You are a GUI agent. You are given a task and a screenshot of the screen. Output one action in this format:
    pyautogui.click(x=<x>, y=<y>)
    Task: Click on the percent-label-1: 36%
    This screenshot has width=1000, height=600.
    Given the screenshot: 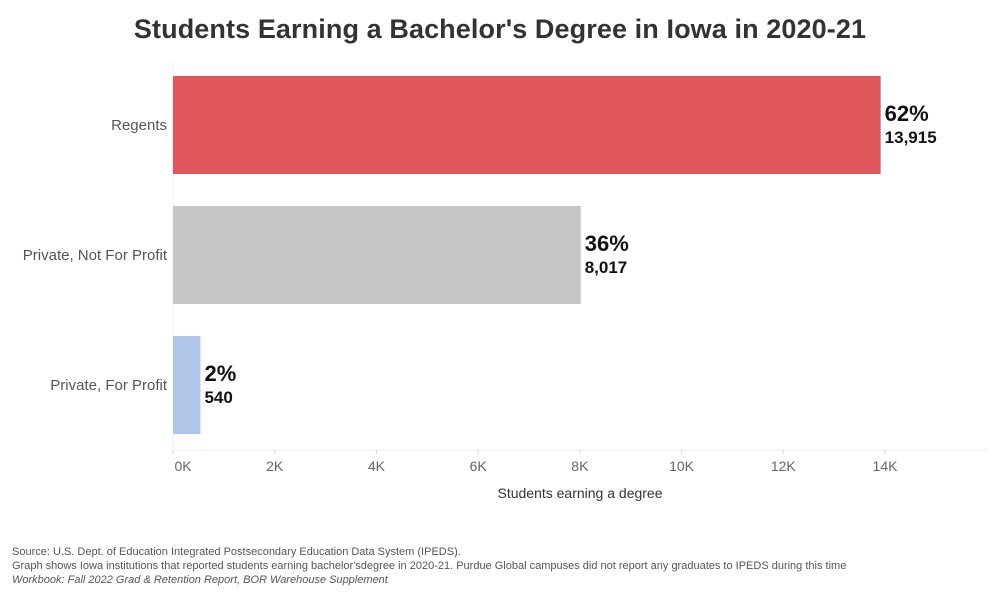 What is the action you would take?
    pyautogui.click(x=607, y=243)
    